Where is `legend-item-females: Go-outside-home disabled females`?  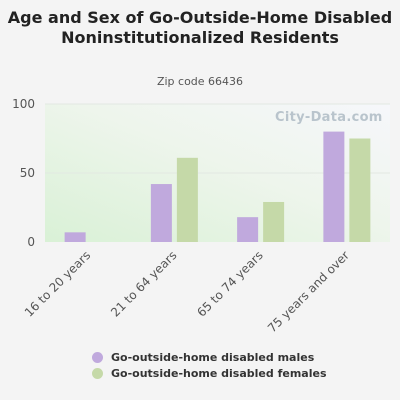
legend-item-females: Go-outside-home disabled females is located at coordinates (209, 373).